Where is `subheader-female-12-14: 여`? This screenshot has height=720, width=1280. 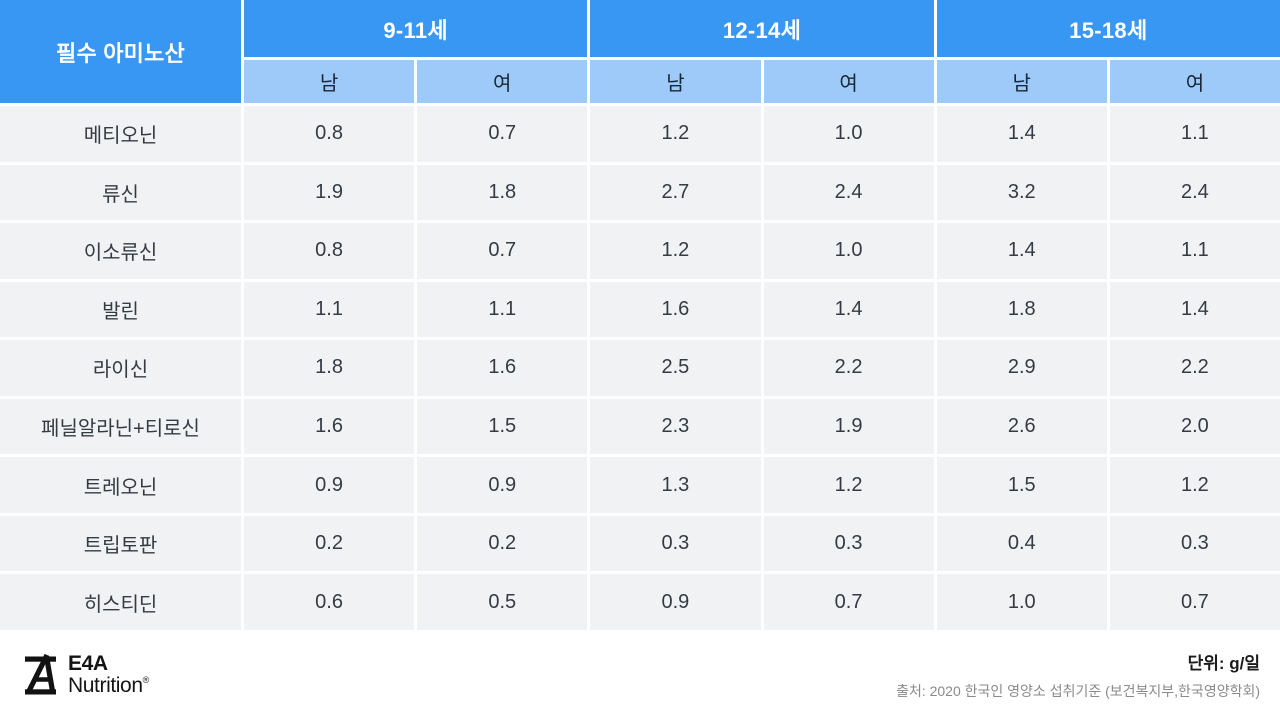 subheader-female-12-14: 여 is located at coordinates (848, 81).